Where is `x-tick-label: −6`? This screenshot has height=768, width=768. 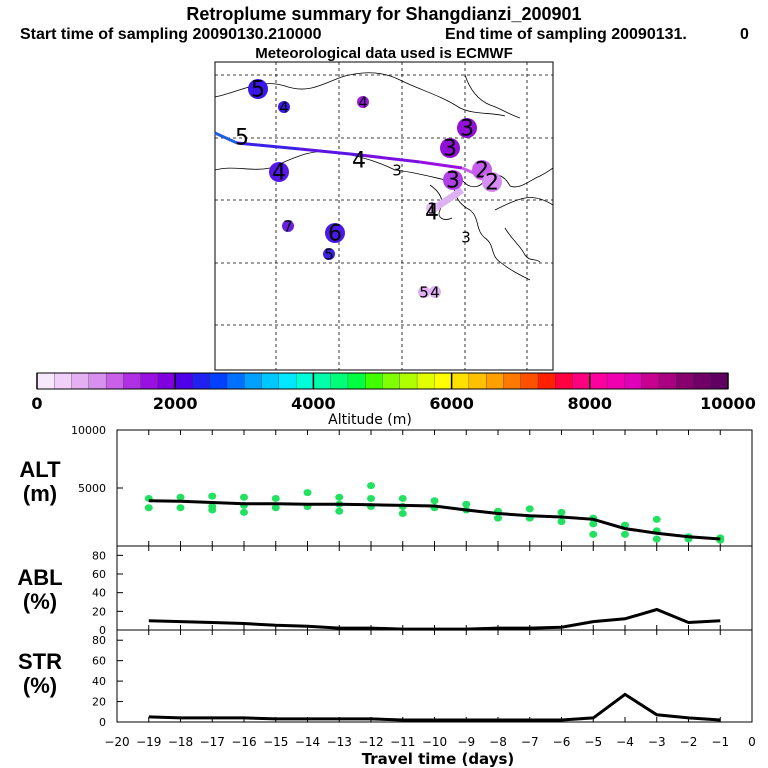
x-tick-label: −6 is located at coordinates (562, 742).